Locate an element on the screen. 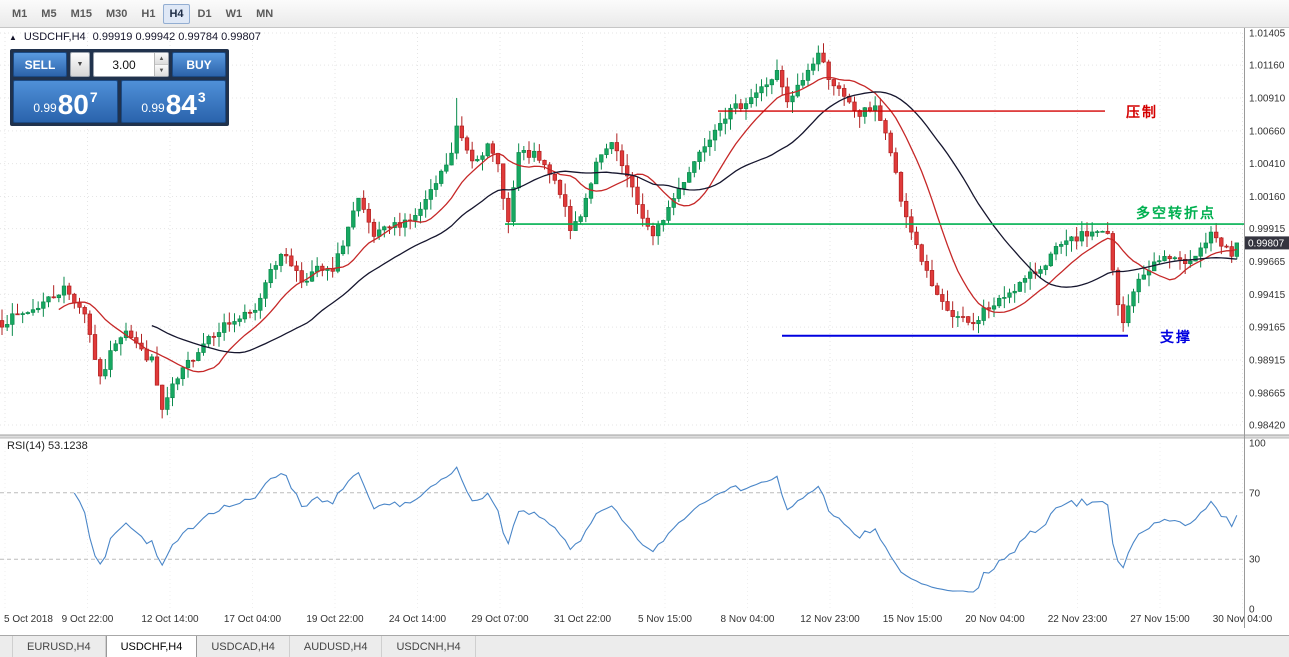 Image resolution: width=1289 pixels, height=657 pixels. time-axis-label: 8 Nov 04:00 is located at coordinates (748, 619).